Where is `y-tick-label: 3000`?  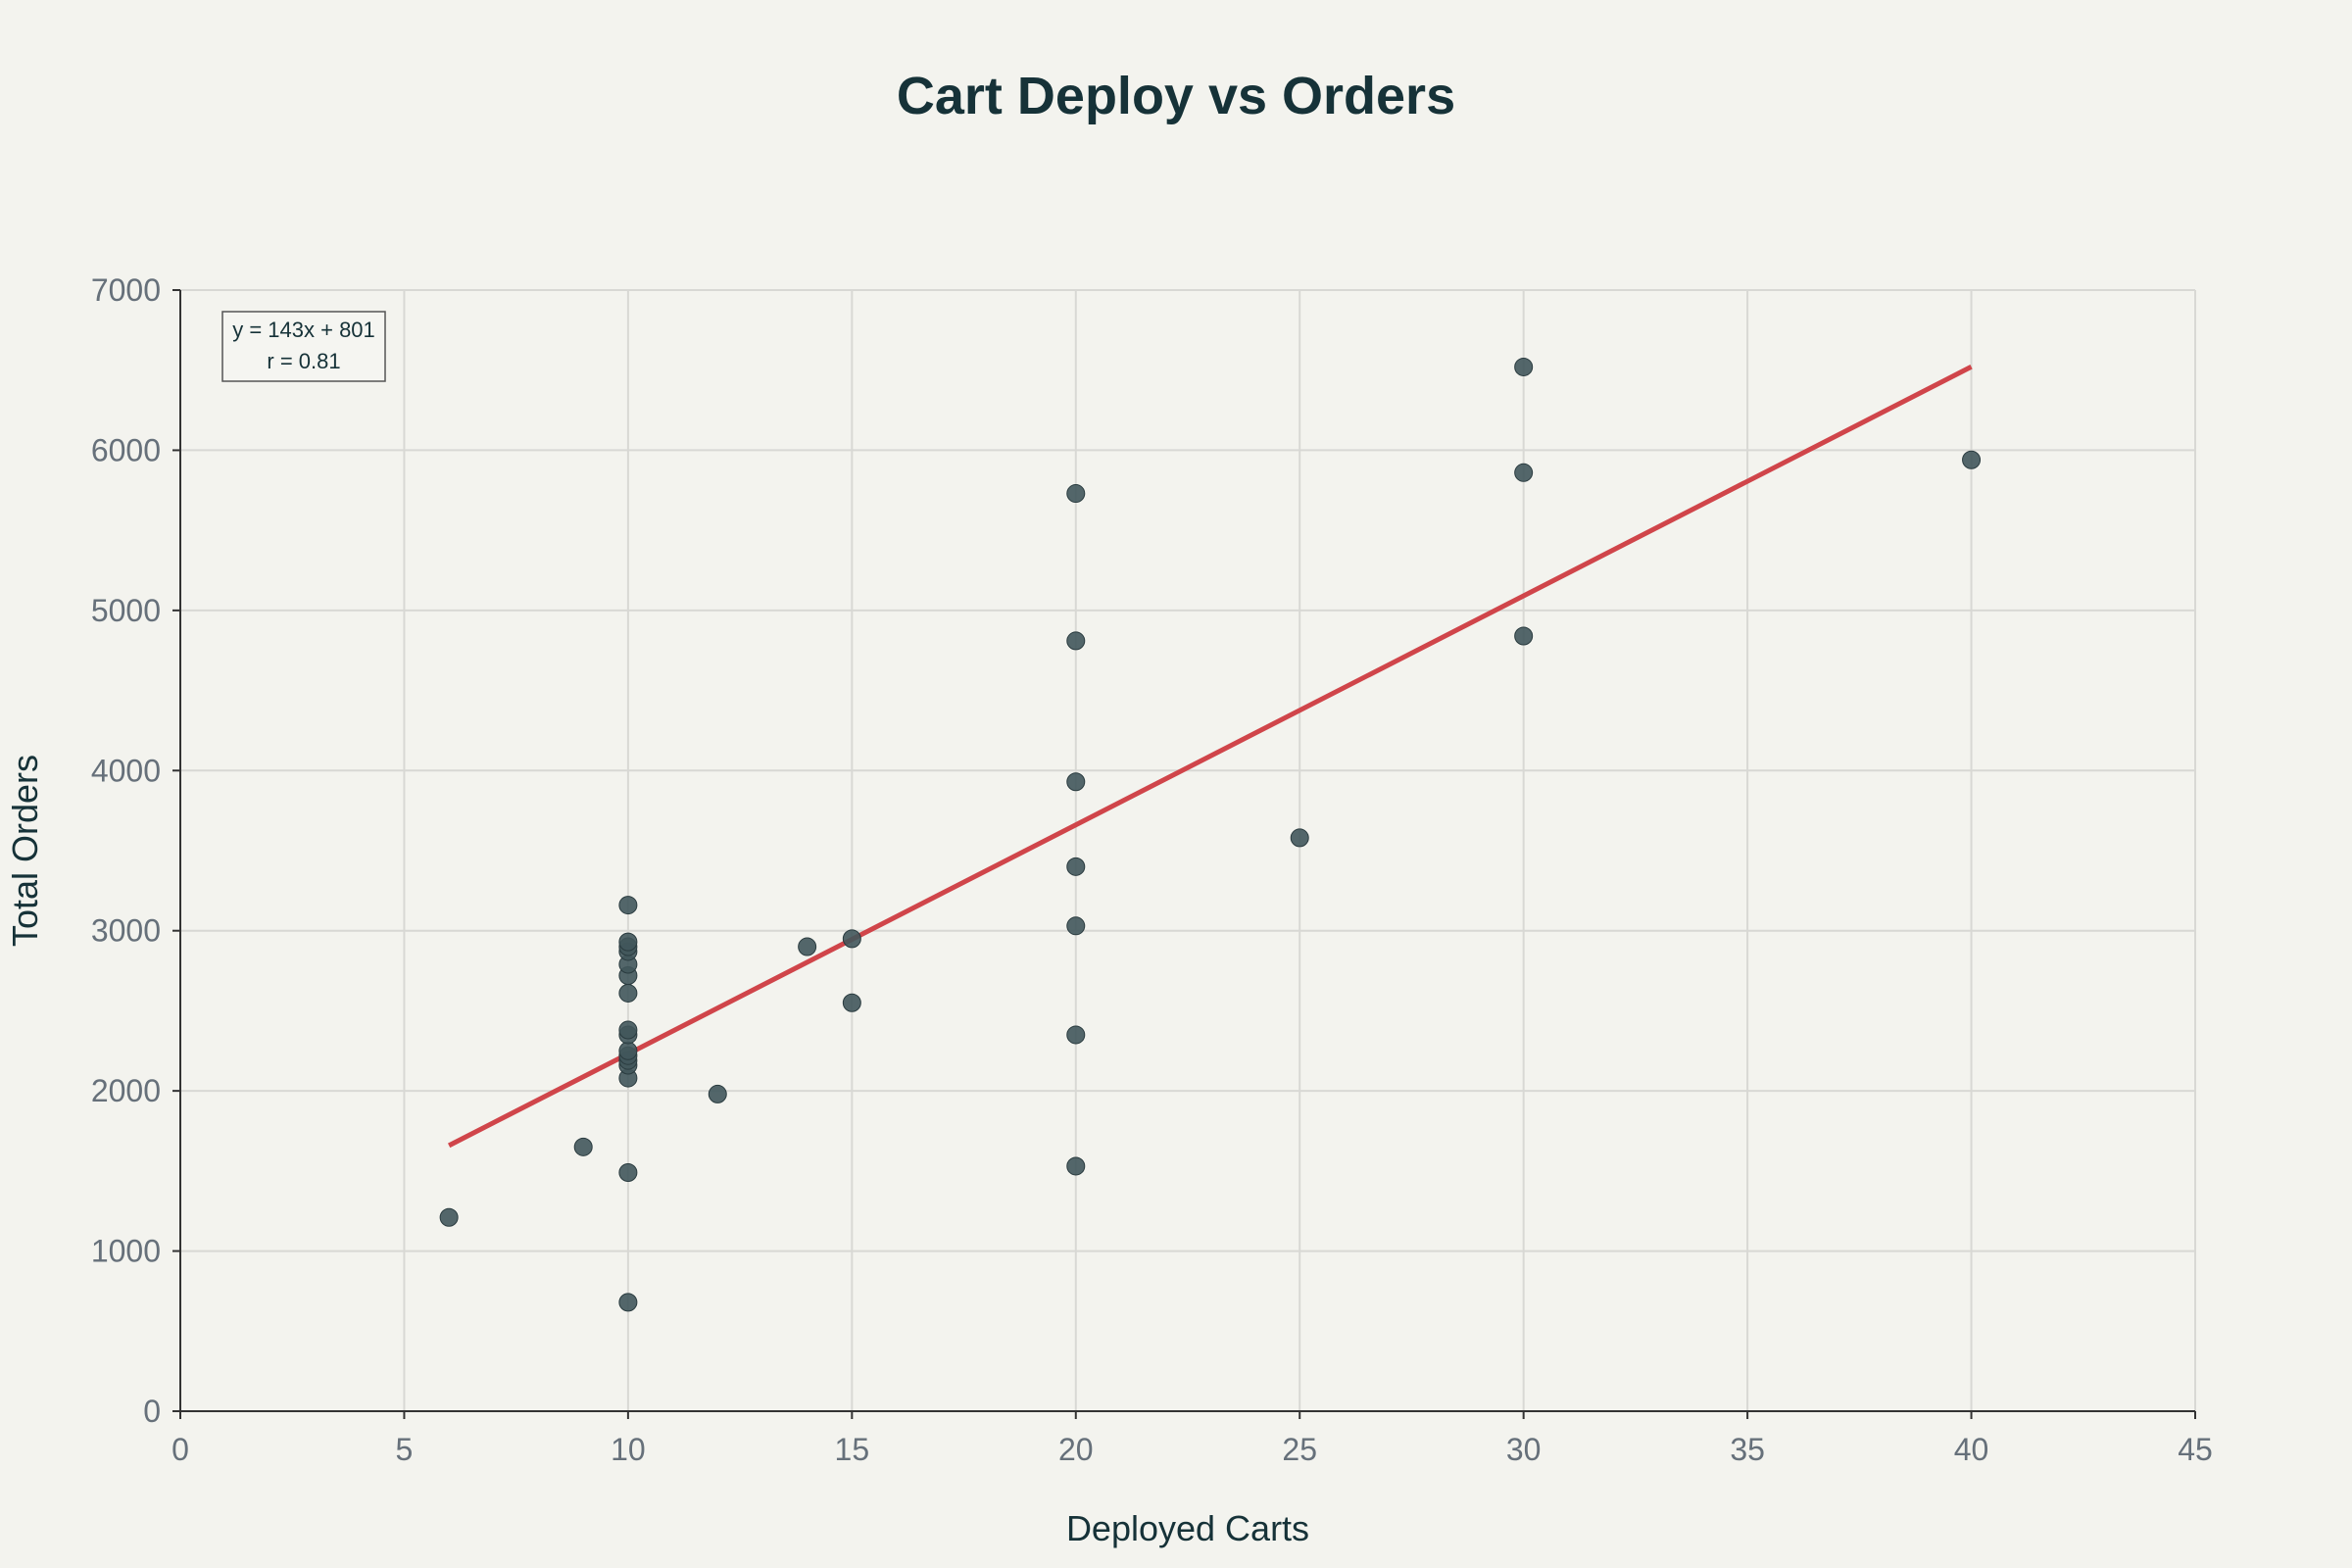 y-tick-label: 3000 is located at coordinates (126, 931).